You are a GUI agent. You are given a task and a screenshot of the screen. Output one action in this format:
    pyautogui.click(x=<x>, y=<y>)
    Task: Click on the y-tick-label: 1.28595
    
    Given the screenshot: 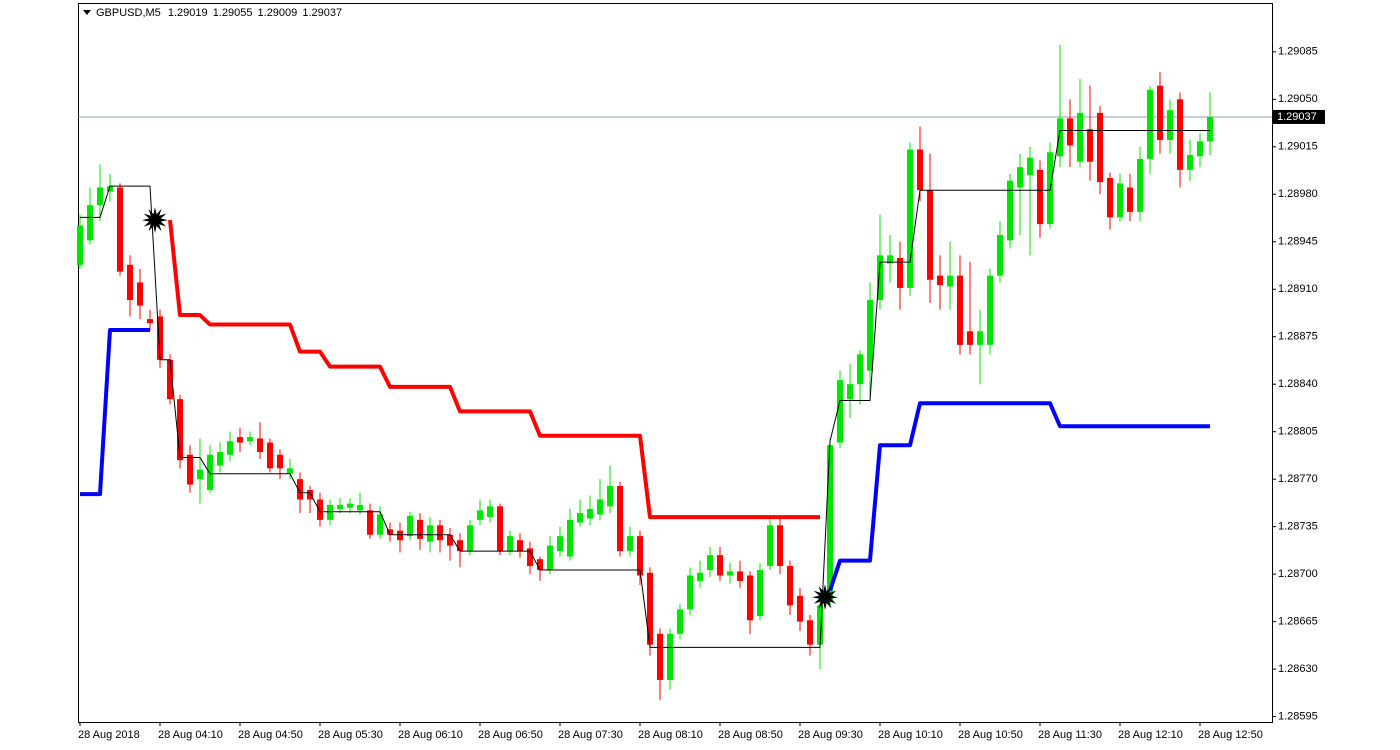 What is the action you would take?
    pyautogui.click(x=1298, y=716)
    